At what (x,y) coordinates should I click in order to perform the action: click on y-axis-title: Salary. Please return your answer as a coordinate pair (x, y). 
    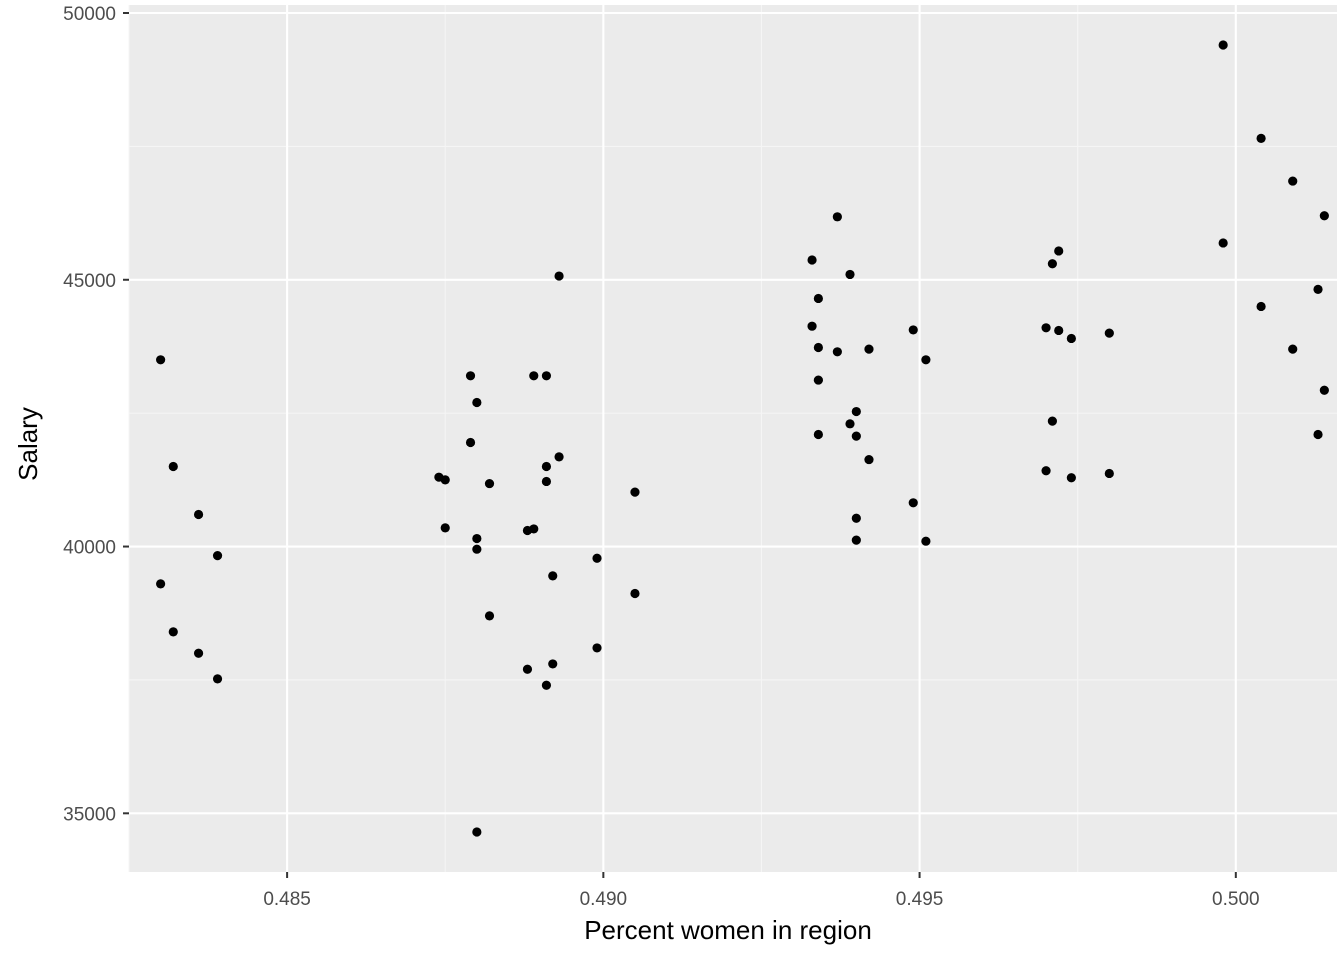
    Looking at the image, I should click on (28, 444).